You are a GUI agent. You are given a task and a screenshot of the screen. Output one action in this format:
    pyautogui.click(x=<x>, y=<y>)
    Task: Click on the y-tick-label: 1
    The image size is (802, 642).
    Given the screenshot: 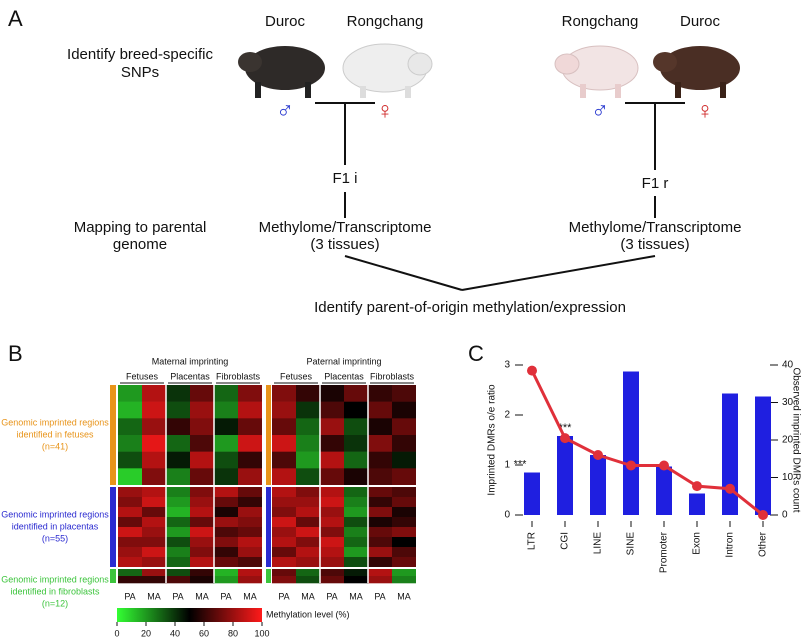 What is the action you would take?
    pyautogui.click(x=507, y=465)
    